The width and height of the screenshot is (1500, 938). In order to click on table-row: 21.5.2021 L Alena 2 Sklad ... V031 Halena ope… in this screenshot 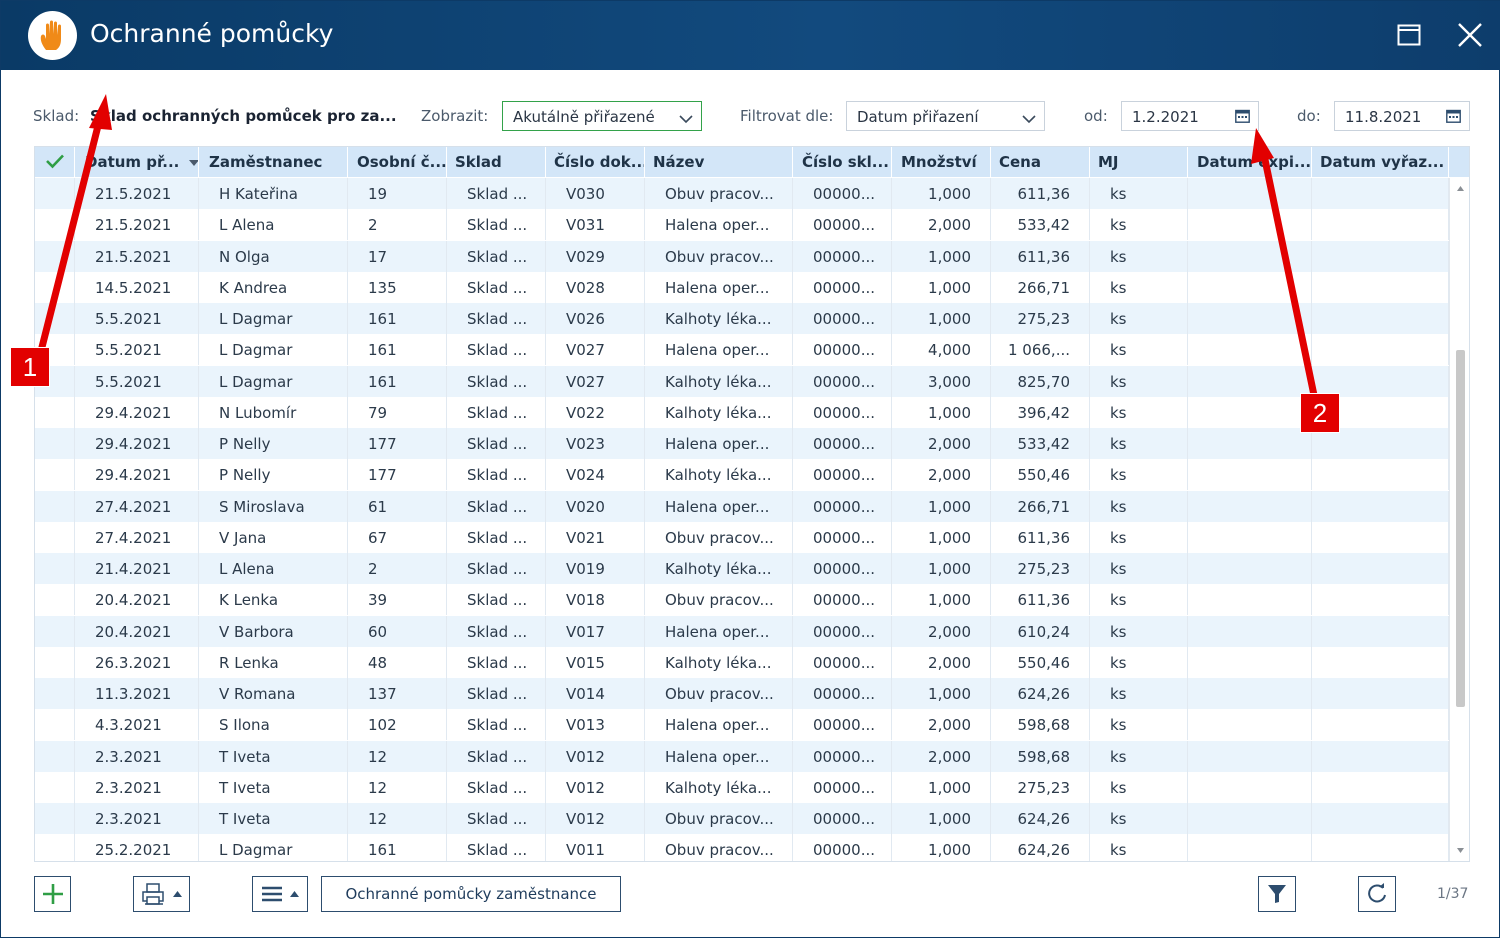, I will do `click(742, 225)`.